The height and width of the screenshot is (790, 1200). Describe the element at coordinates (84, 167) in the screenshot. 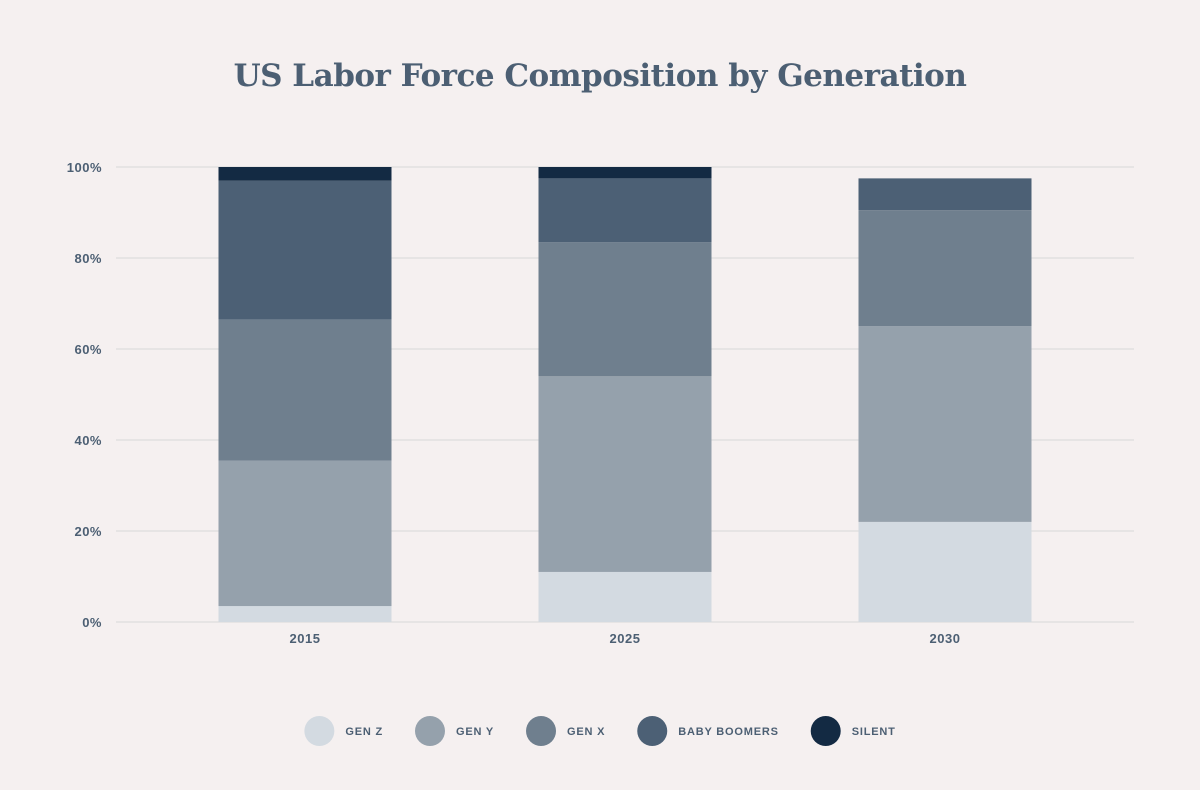

I see `y-tick-label: 100%` at that location.